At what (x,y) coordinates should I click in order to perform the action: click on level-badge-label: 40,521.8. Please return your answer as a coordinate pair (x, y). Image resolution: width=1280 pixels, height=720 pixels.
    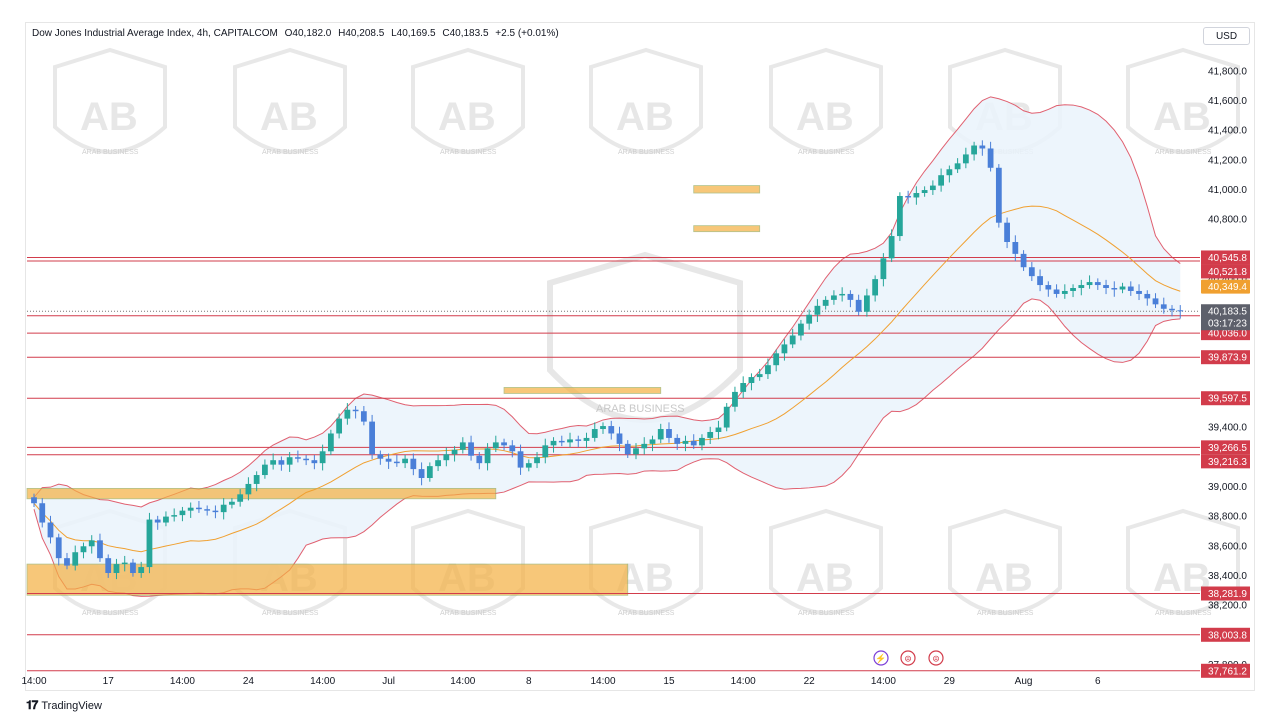
    Looking at the image, I should click on (1227, 272).